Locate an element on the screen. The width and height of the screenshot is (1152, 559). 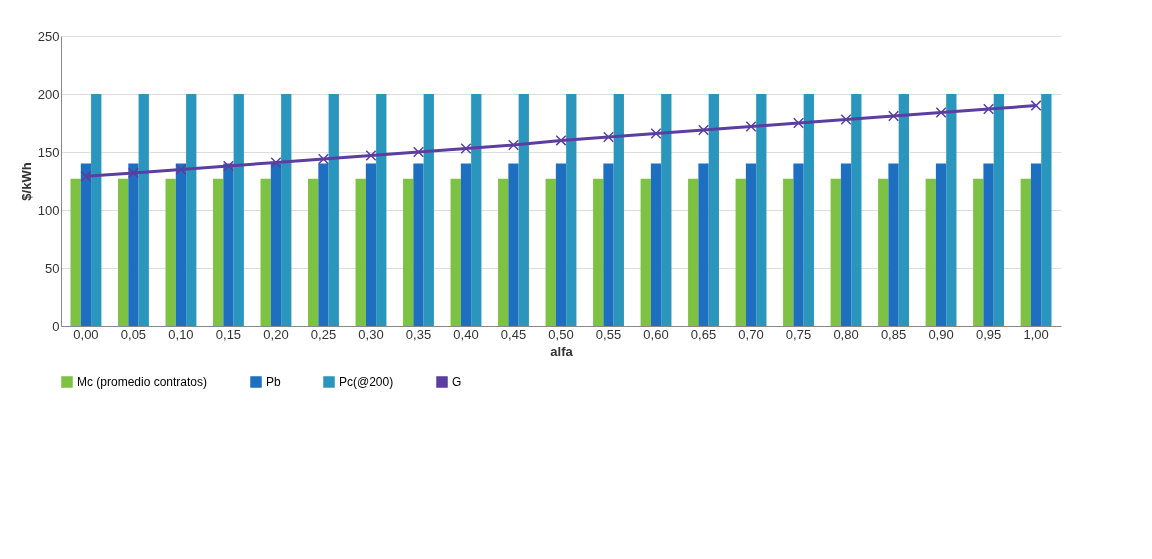
y-tick-label: 100 is located at coordinates (48, 210).